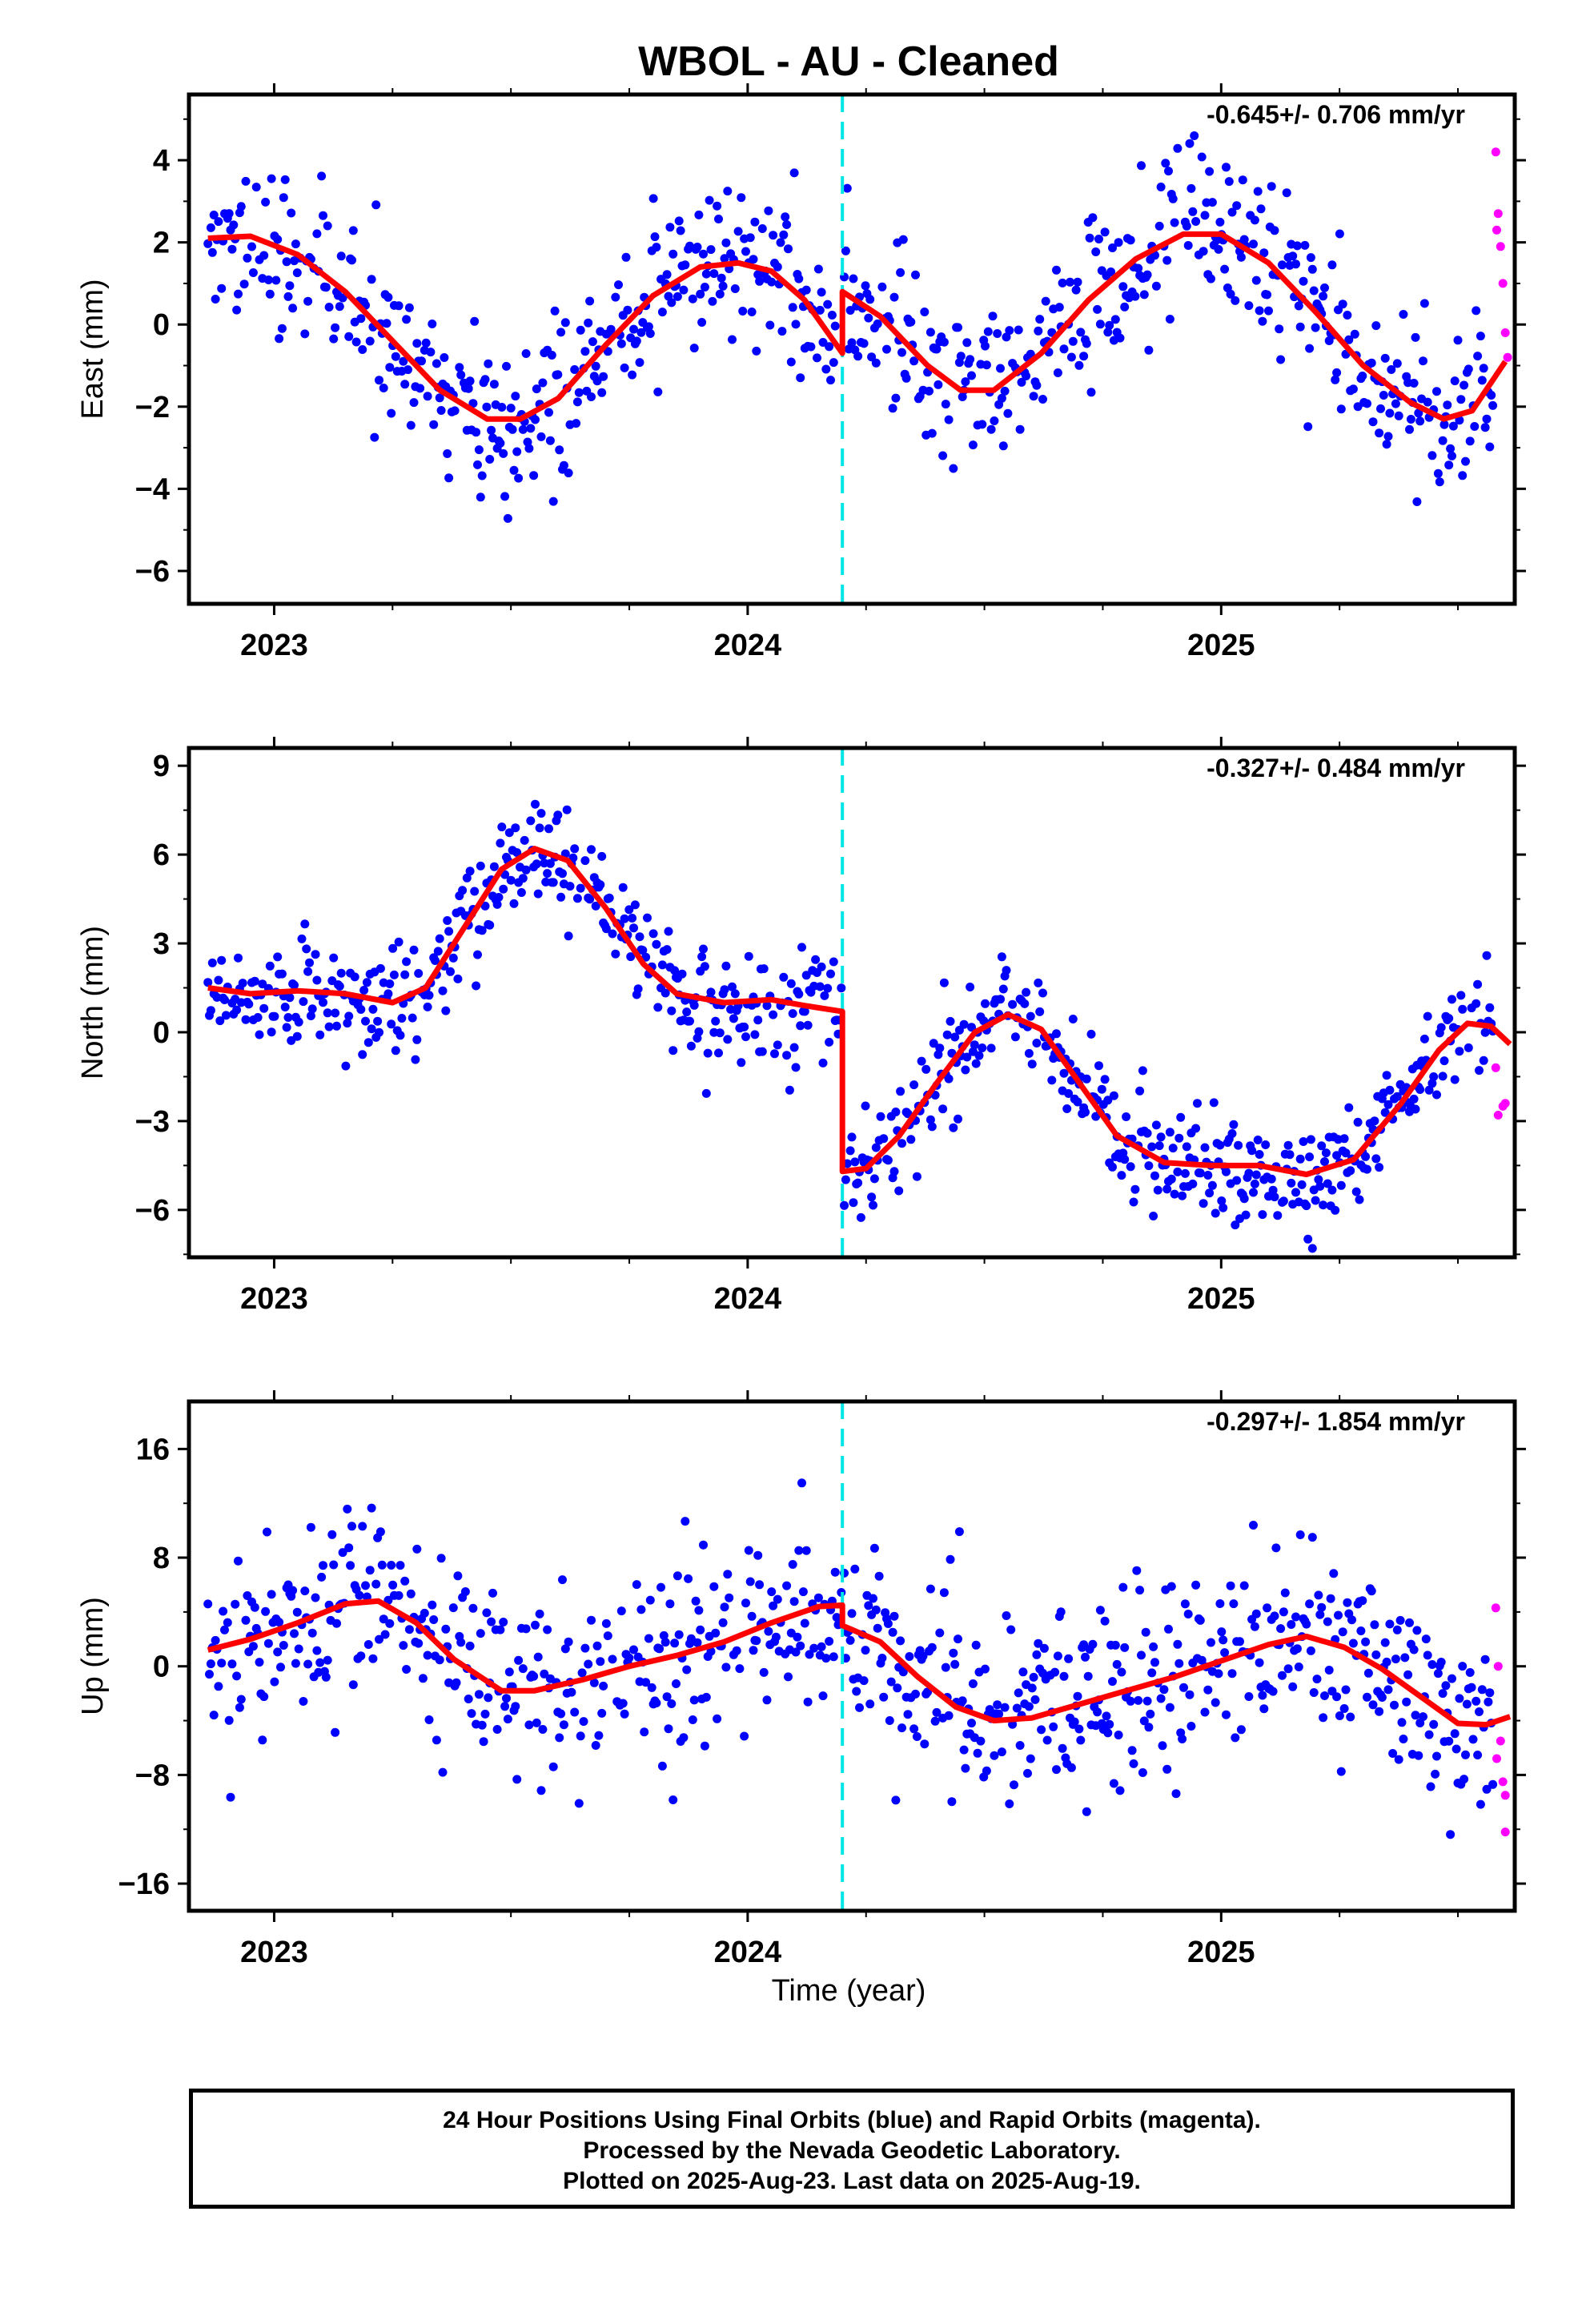 The height and width of the screenshot is (2324, 1582). What do you see at coordinates (274, 1953) in the screenshot?
I see `x-tick-label: 2023` at bounding box center [274, 1953].